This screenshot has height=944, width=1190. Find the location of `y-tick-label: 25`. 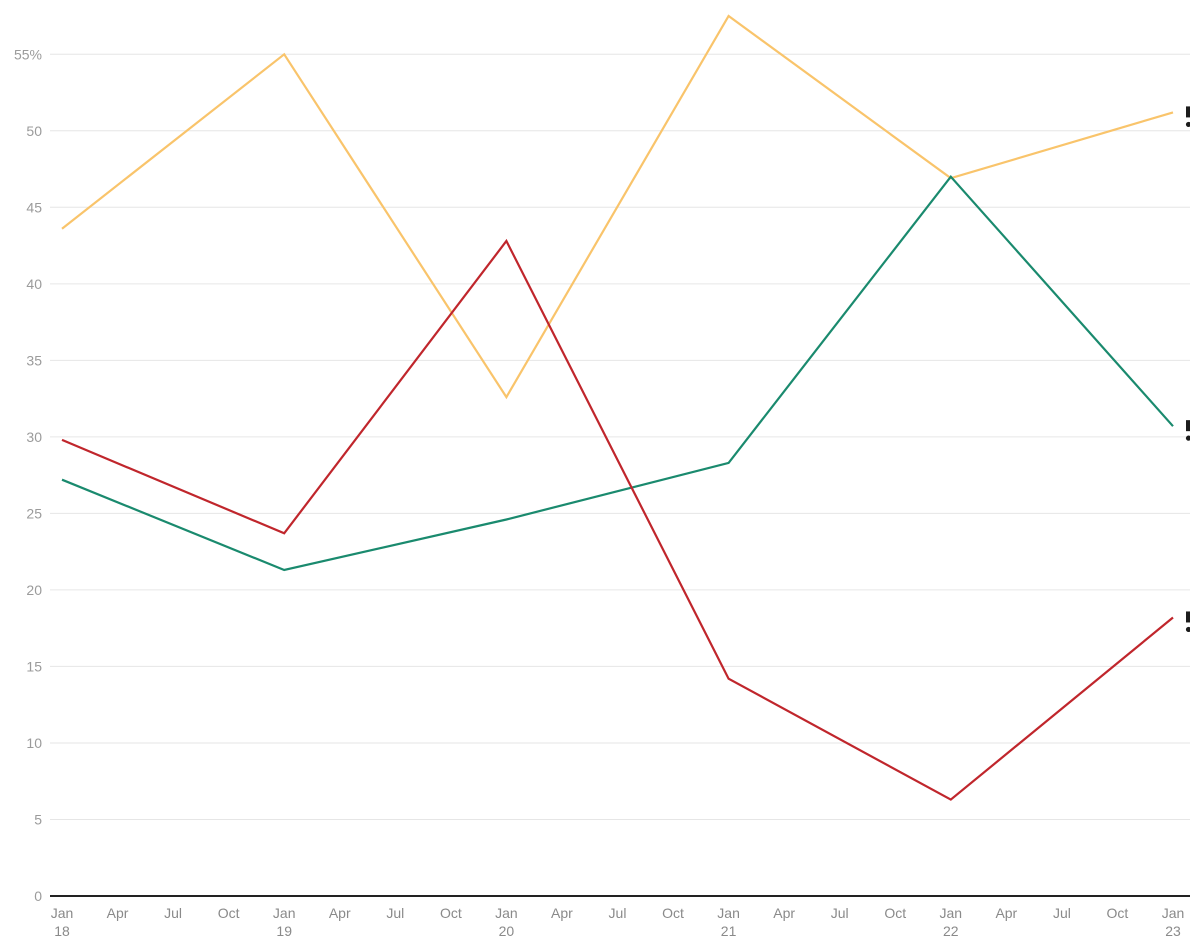

y-tick-label: 25 is located at coordinates (34, 513).